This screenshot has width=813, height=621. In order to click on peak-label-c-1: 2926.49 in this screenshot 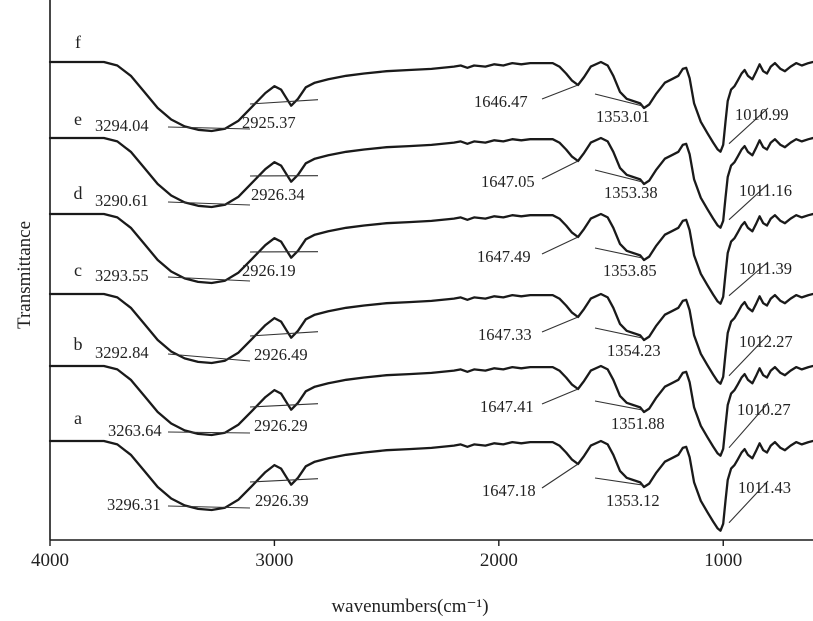, I will do `click(281, 354)`.